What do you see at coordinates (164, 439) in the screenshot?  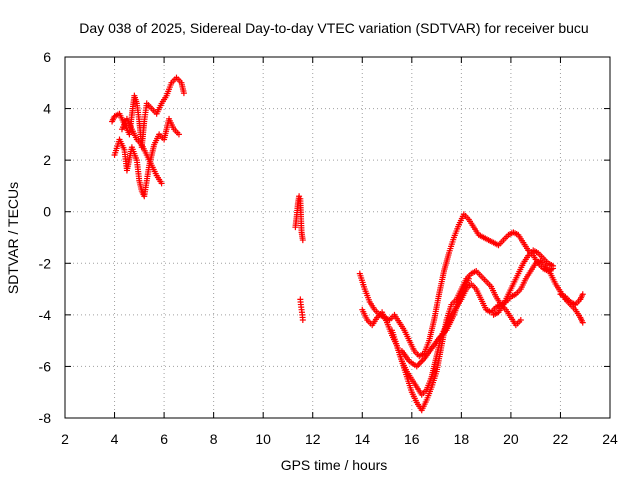 I see `x-tick-label: 6` at bounding box center [164, 439].